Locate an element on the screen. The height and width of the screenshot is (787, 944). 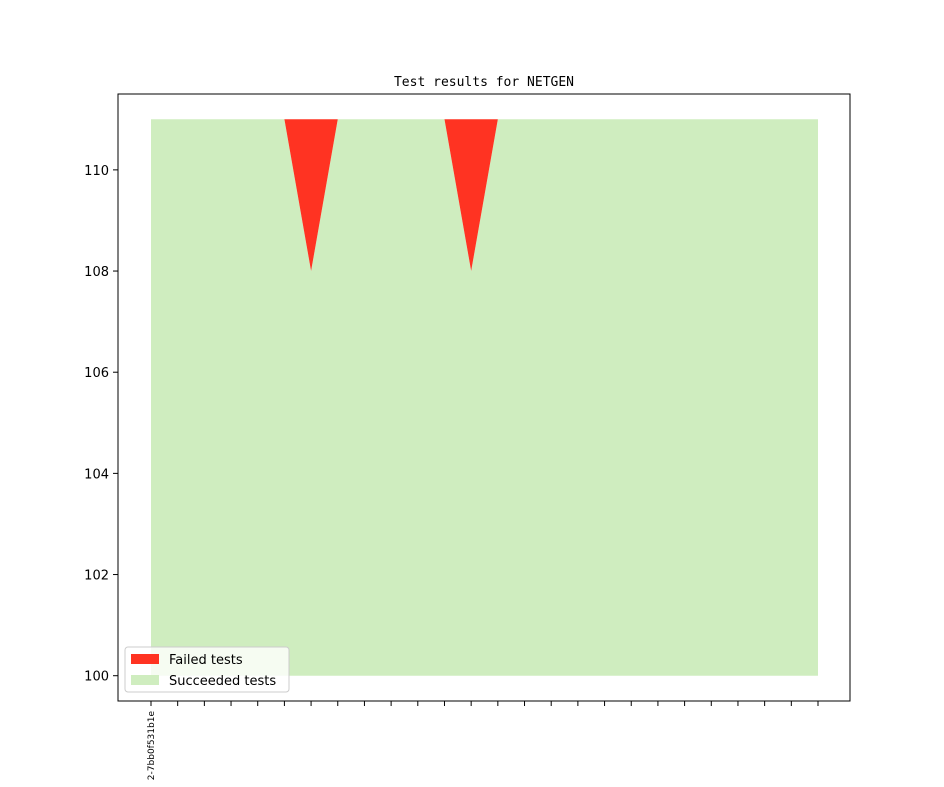
legend-box is located at coordinates (207, 669).